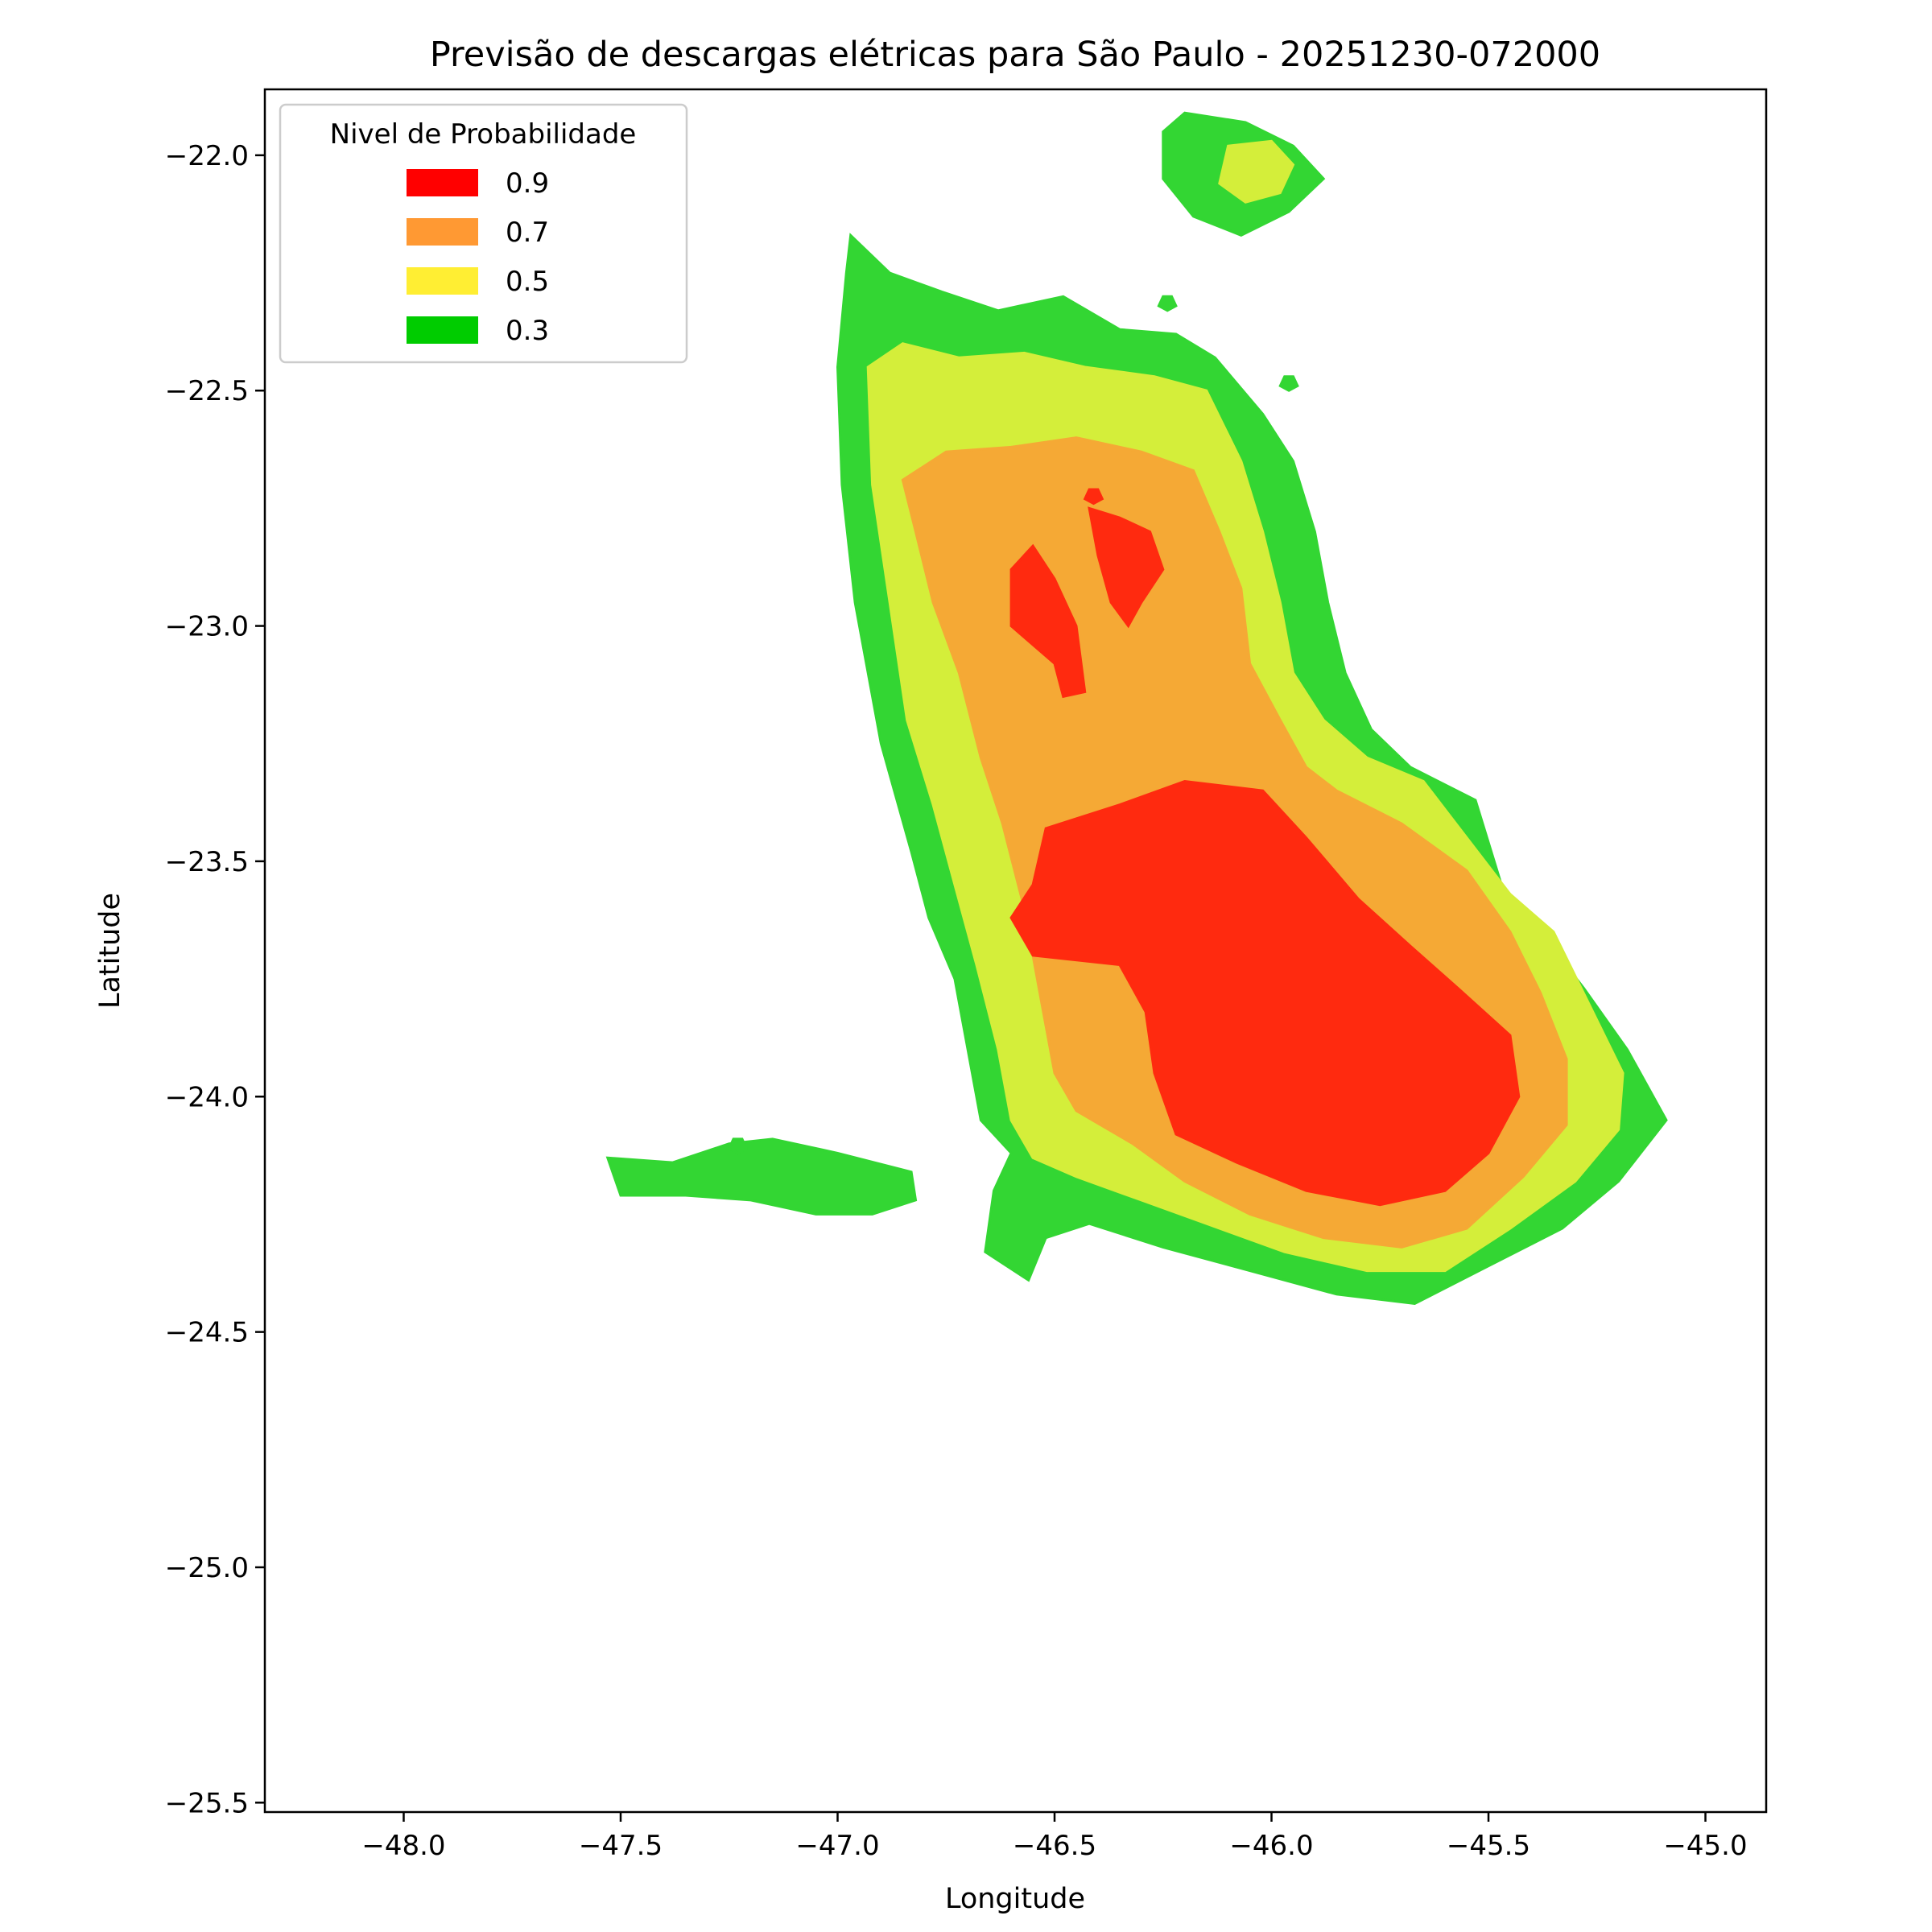  Describe the element at coordinates (207, 391) in the screenshot. I see `y-tick-label: −22.5` at that location.